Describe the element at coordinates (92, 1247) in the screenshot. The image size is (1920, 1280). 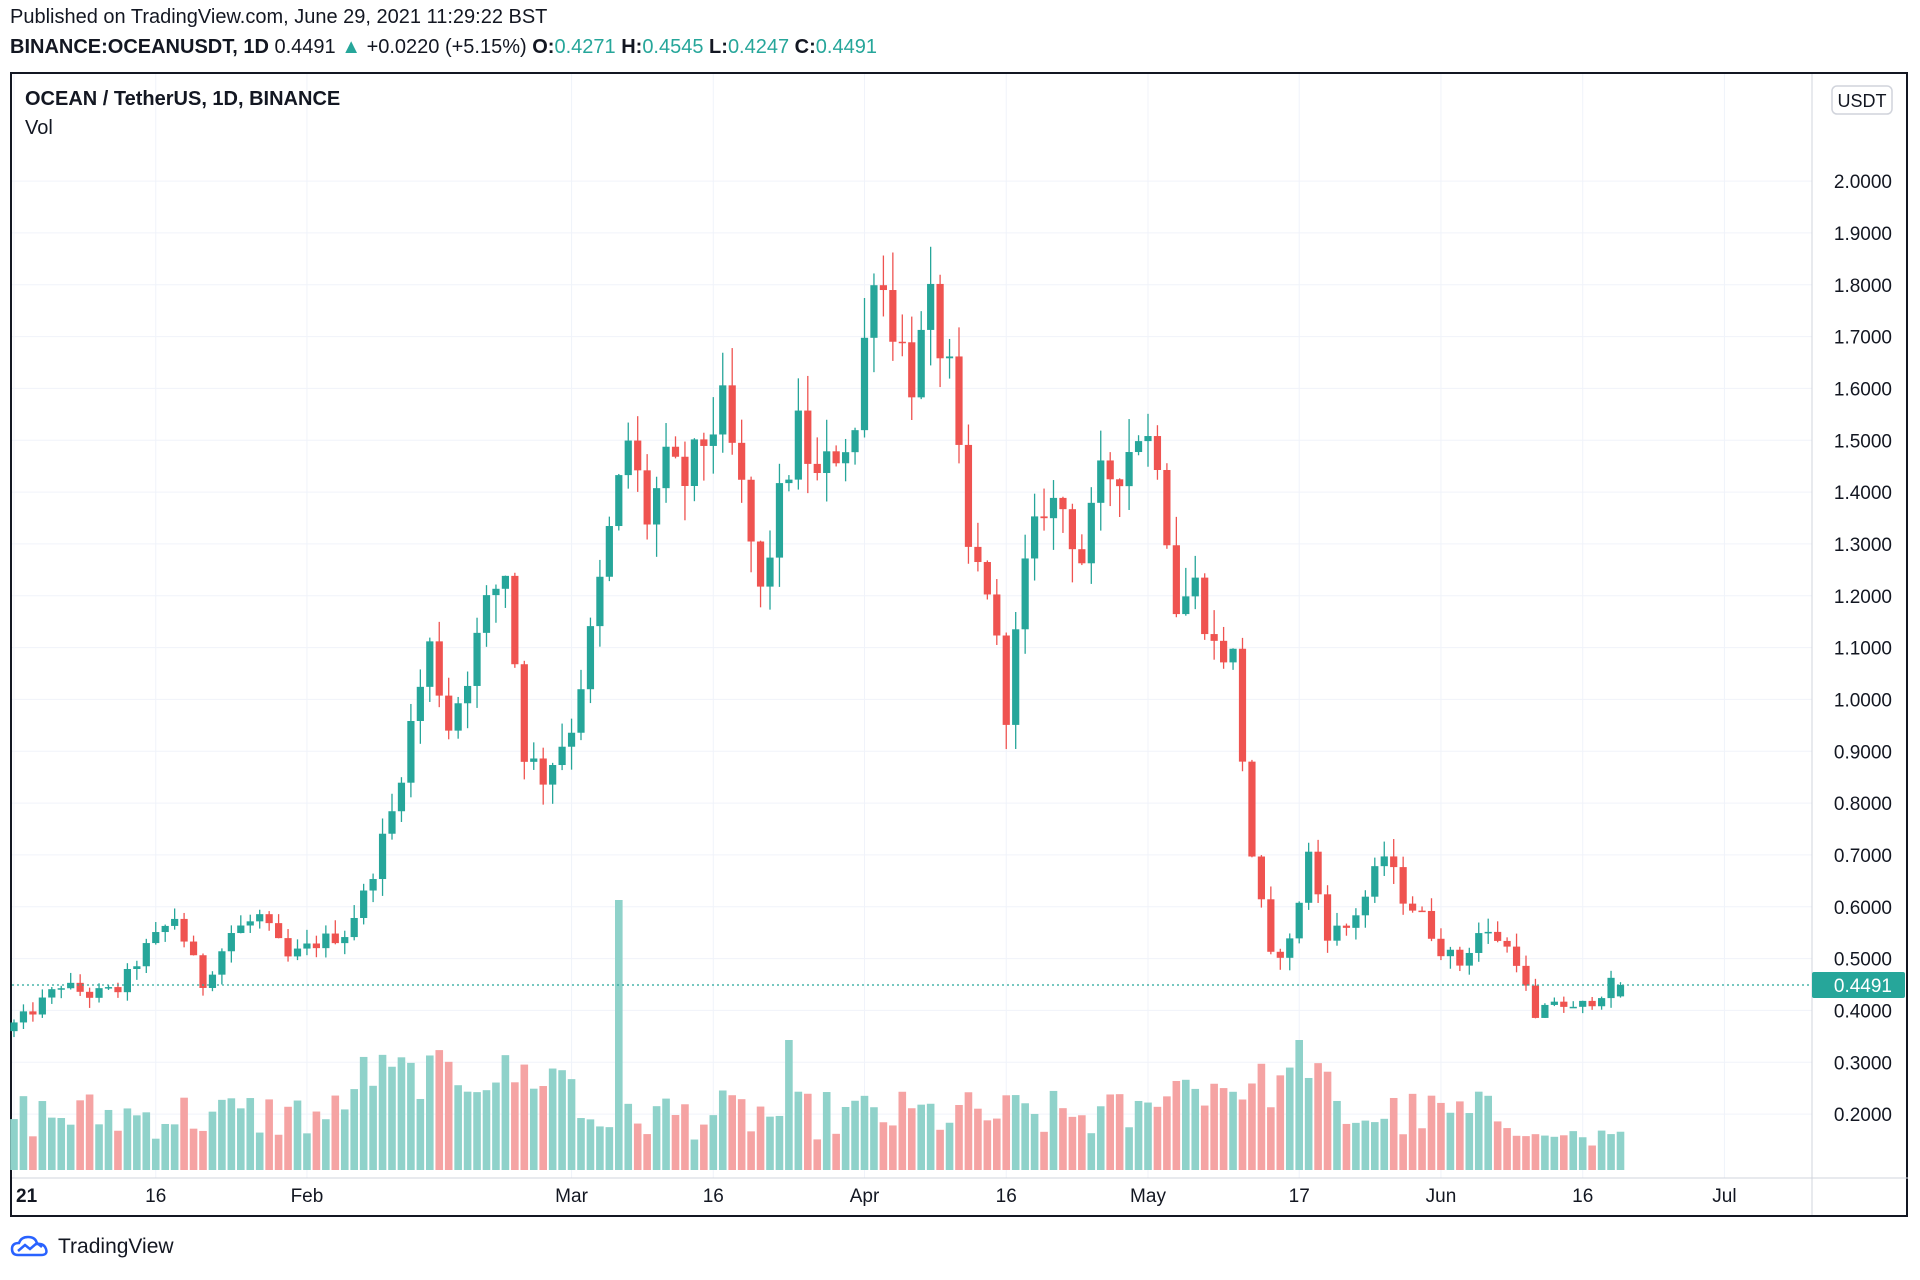
I see `tradingview-logo: TradingView` at that location.